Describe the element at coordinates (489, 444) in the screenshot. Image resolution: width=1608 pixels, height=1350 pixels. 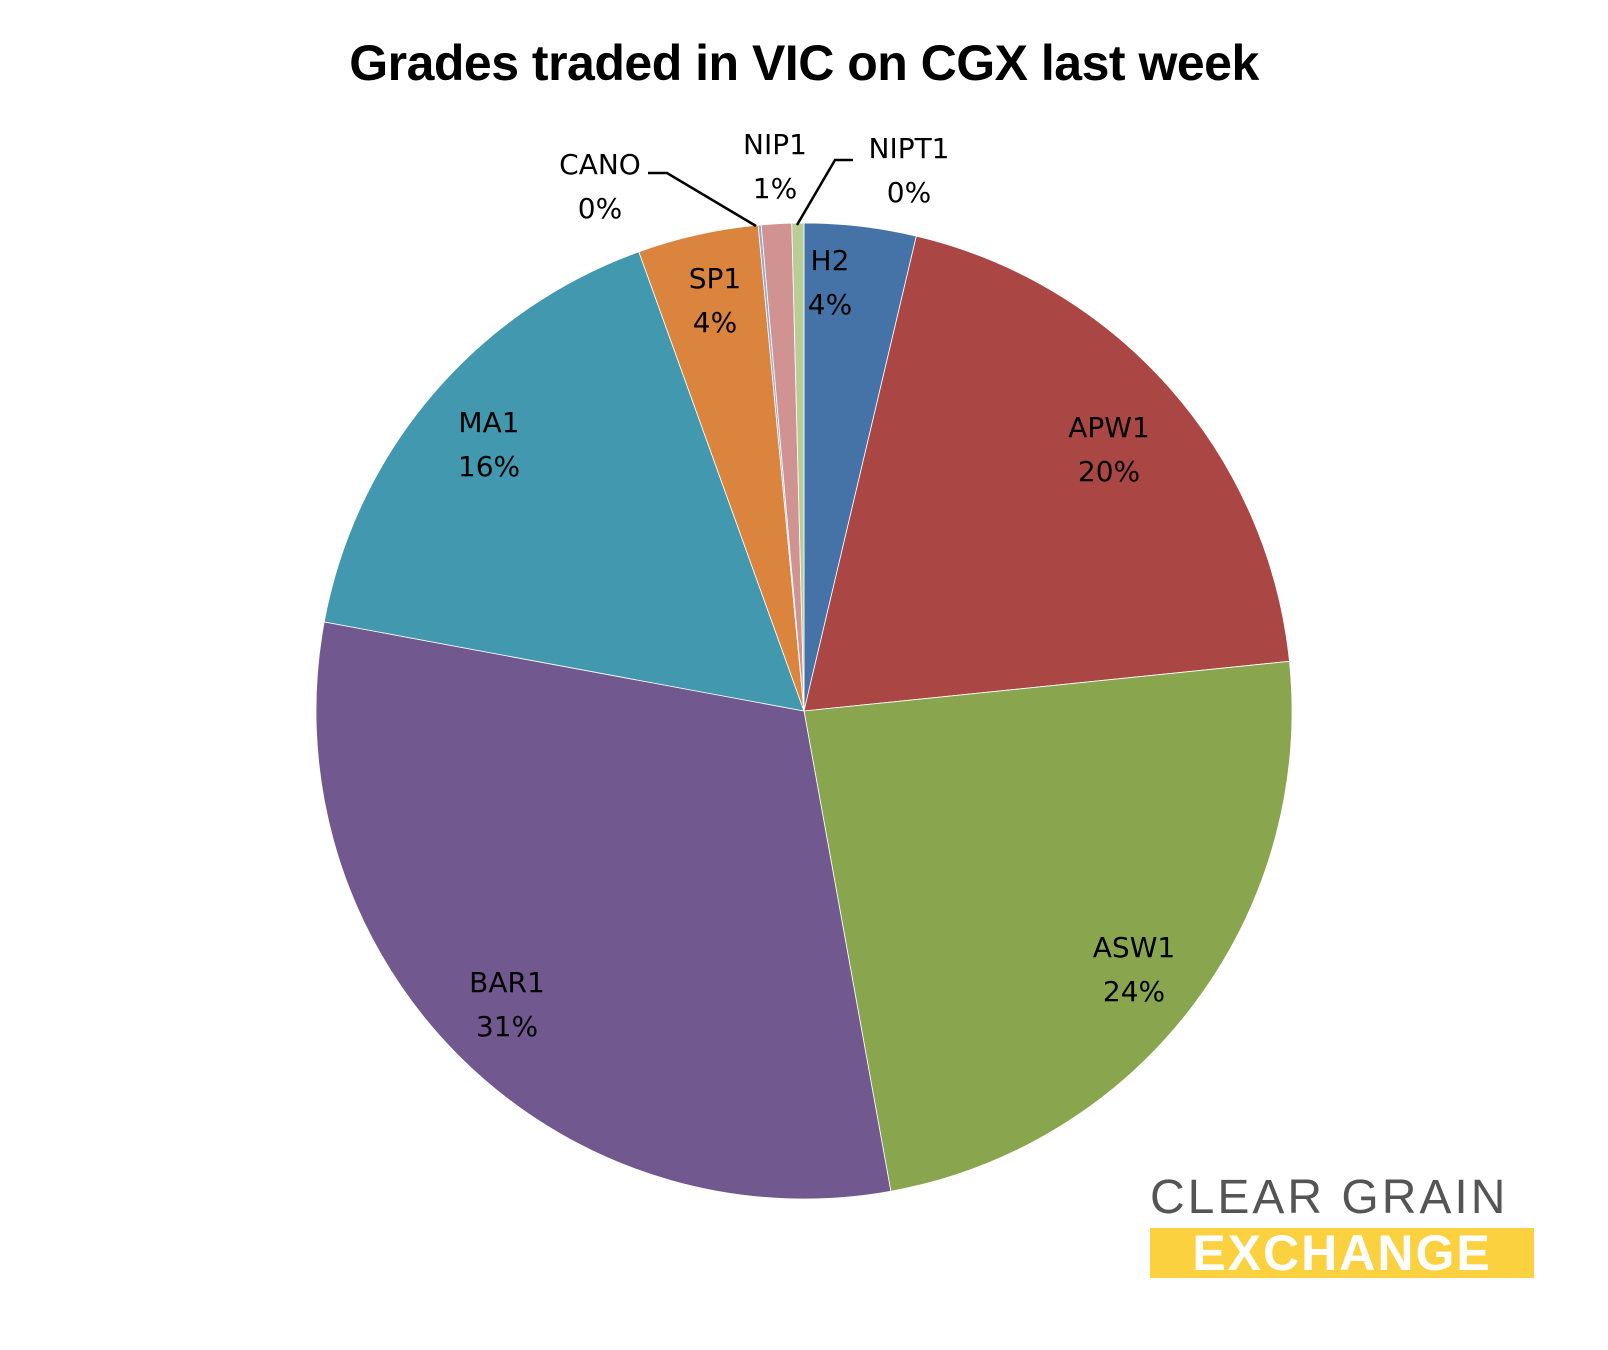
I see `label-ma1: MA1 16%` at that location.